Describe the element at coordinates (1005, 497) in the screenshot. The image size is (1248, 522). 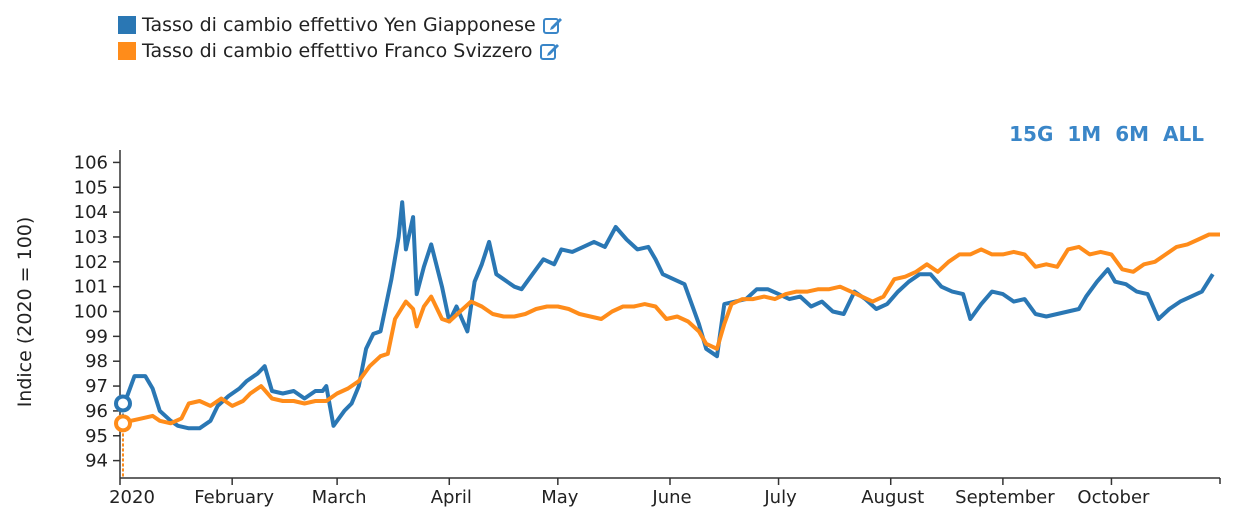
I see `x-tick-label: September` at that location.